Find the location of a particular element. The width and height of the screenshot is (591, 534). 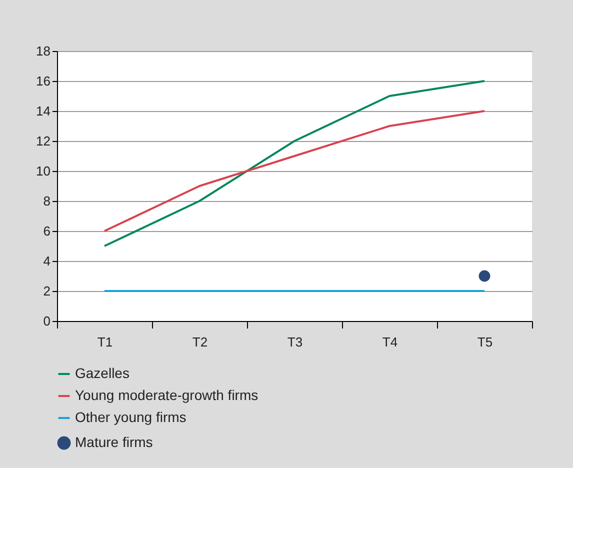

line-series is located at coordinates (295, 171).